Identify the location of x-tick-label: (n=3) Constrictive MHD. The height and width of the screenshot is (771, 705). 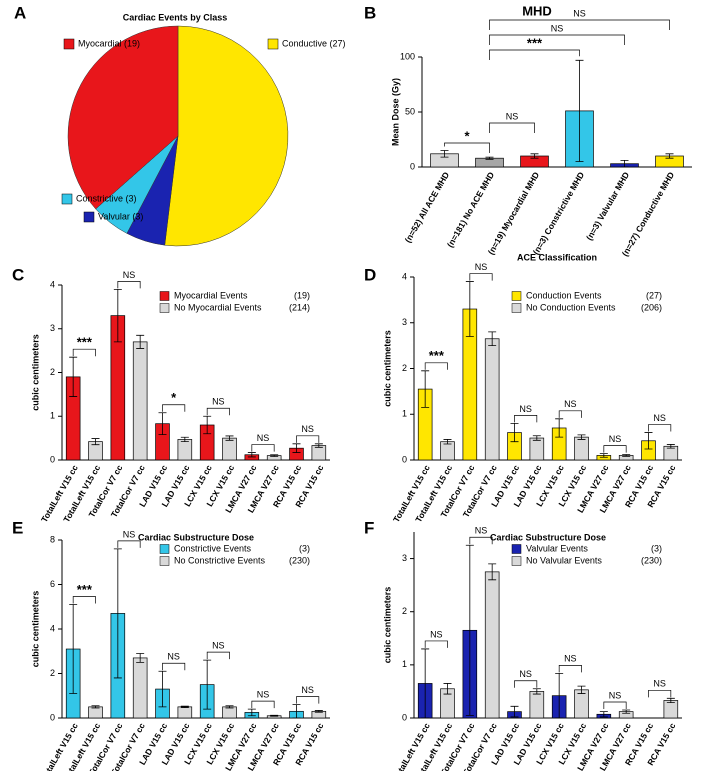
(559, 213).